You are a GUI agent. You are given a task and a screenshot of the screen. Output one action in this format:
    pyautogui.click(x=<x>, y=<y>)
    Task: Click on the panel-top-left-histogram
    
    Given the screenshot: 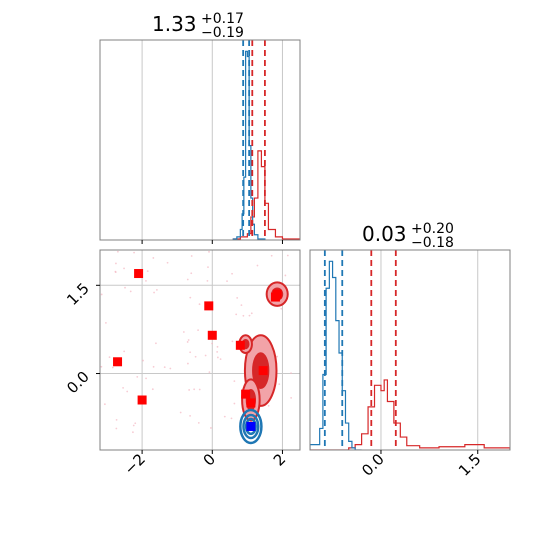 What is the action you would take?
    pyautogui.click(x=200, y=141)
    